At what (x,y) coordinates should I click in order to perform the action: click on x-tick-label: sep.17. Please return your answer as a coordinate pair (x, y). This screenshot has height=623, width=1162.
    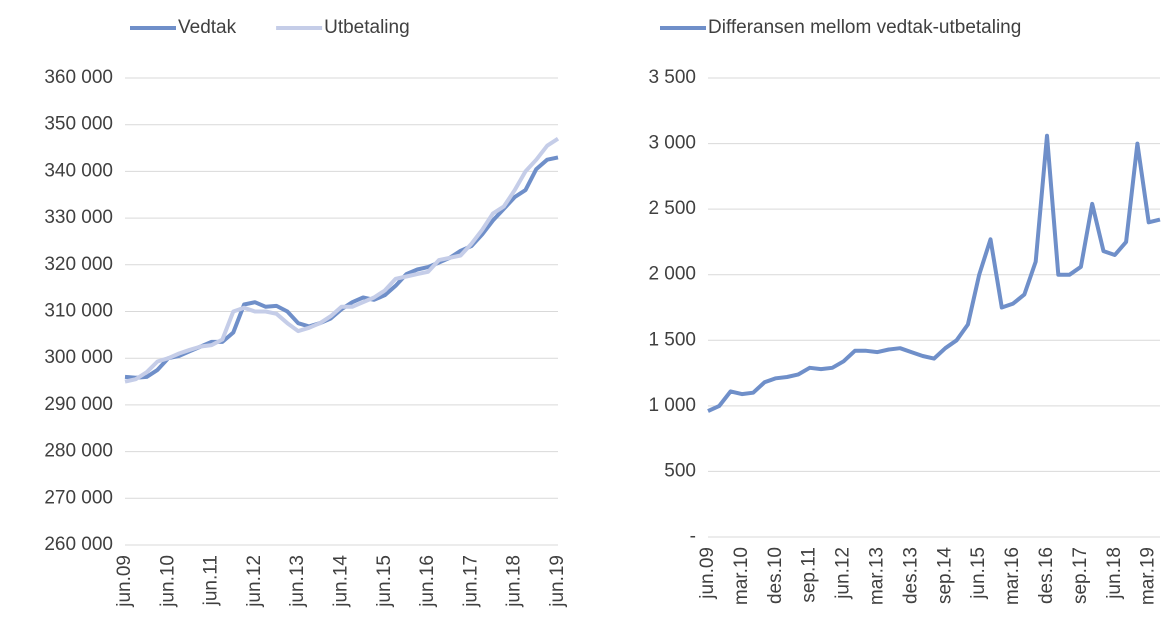
    Looking at the image, I should click on (1080, 575).